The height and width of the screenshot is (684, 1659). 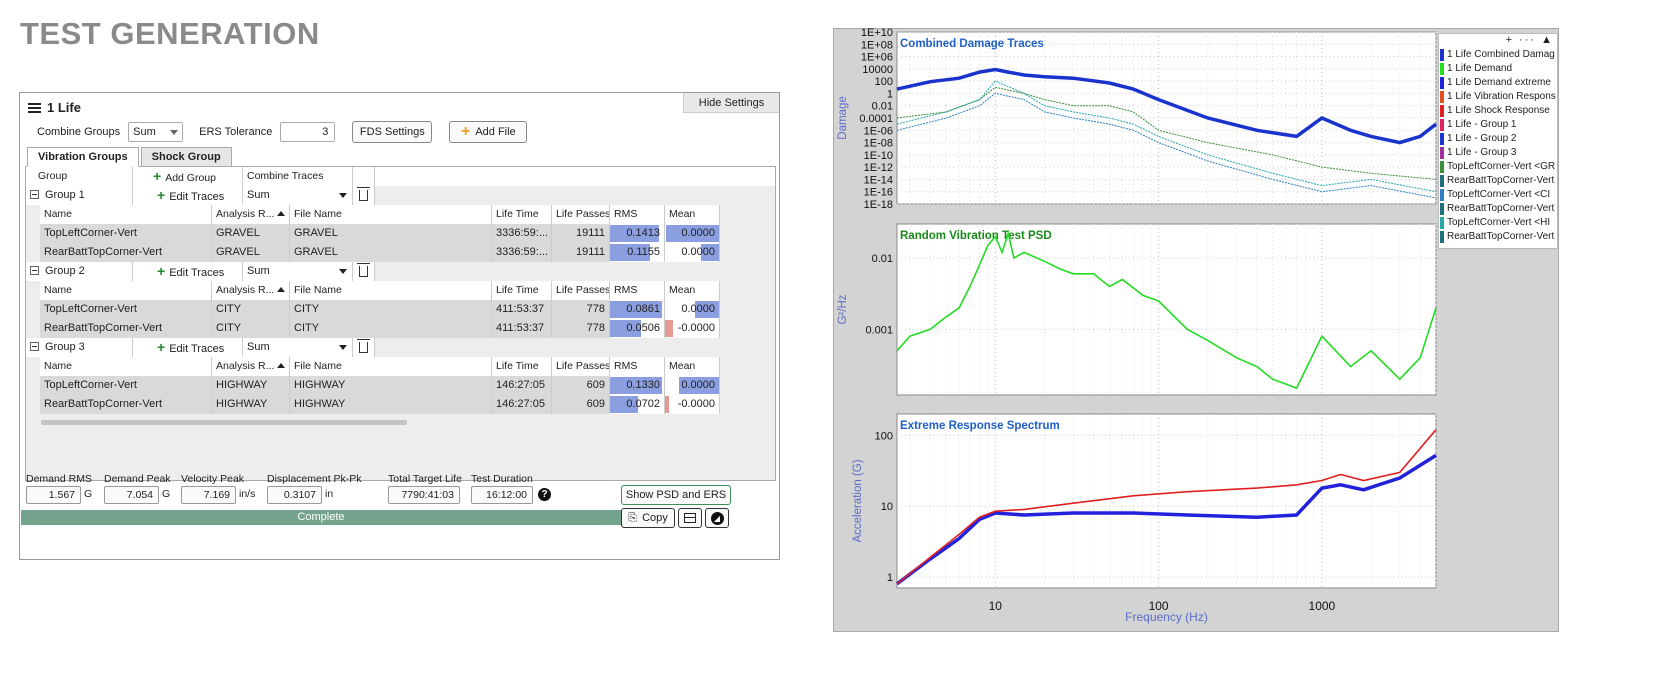 I want to click on rms-cell: 0.1155, so click(x=637, y=252).